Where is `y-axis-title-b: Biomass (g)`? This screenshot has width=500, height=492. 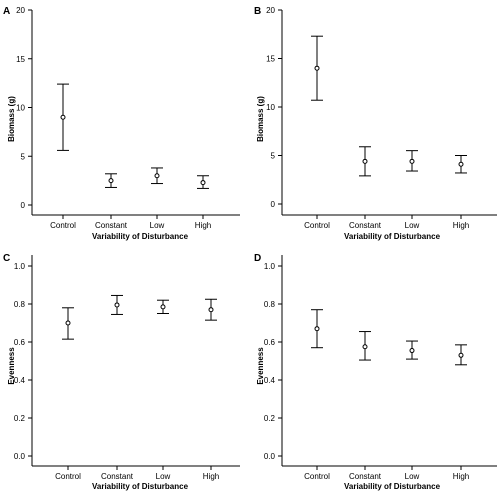 y-axis-title-b: Biomass (g) is located at coordinates (260, 119).